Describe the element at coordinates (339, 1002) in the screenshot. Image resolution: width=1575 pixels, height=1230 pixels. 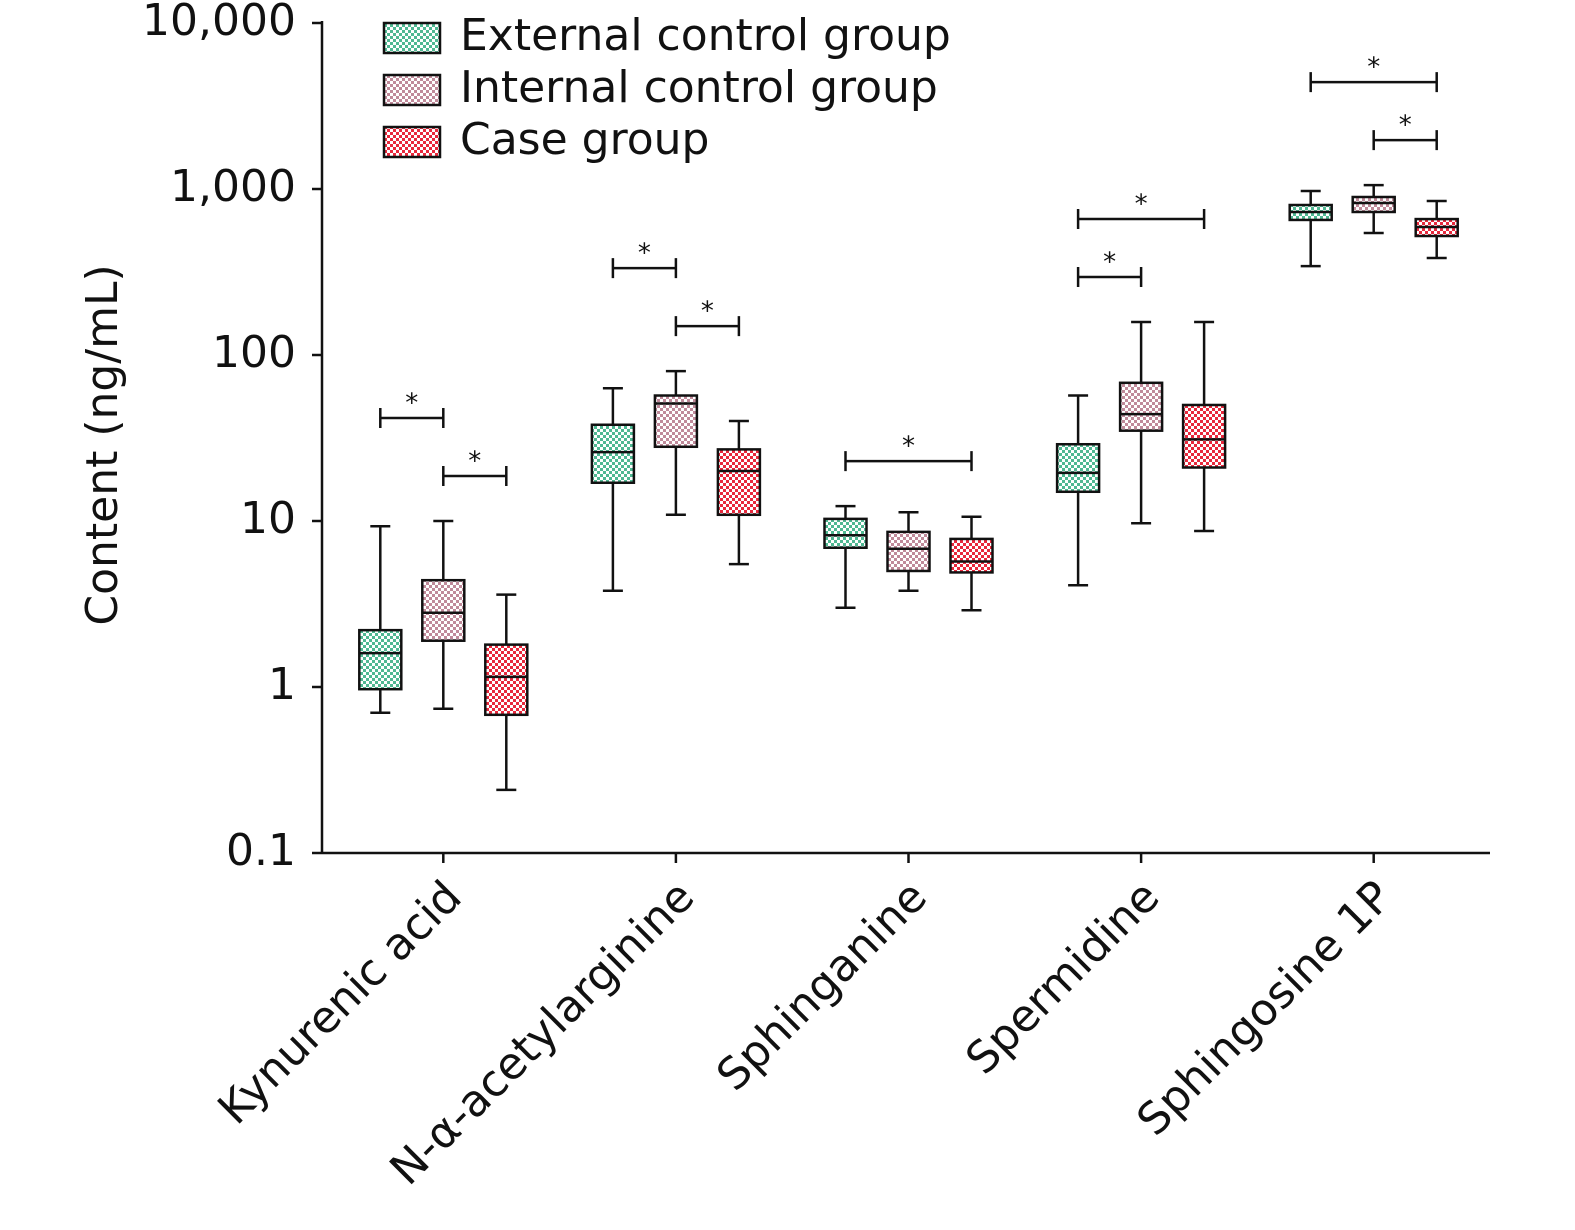
I see `x-tick-label: Kynurenic acid` at that location.